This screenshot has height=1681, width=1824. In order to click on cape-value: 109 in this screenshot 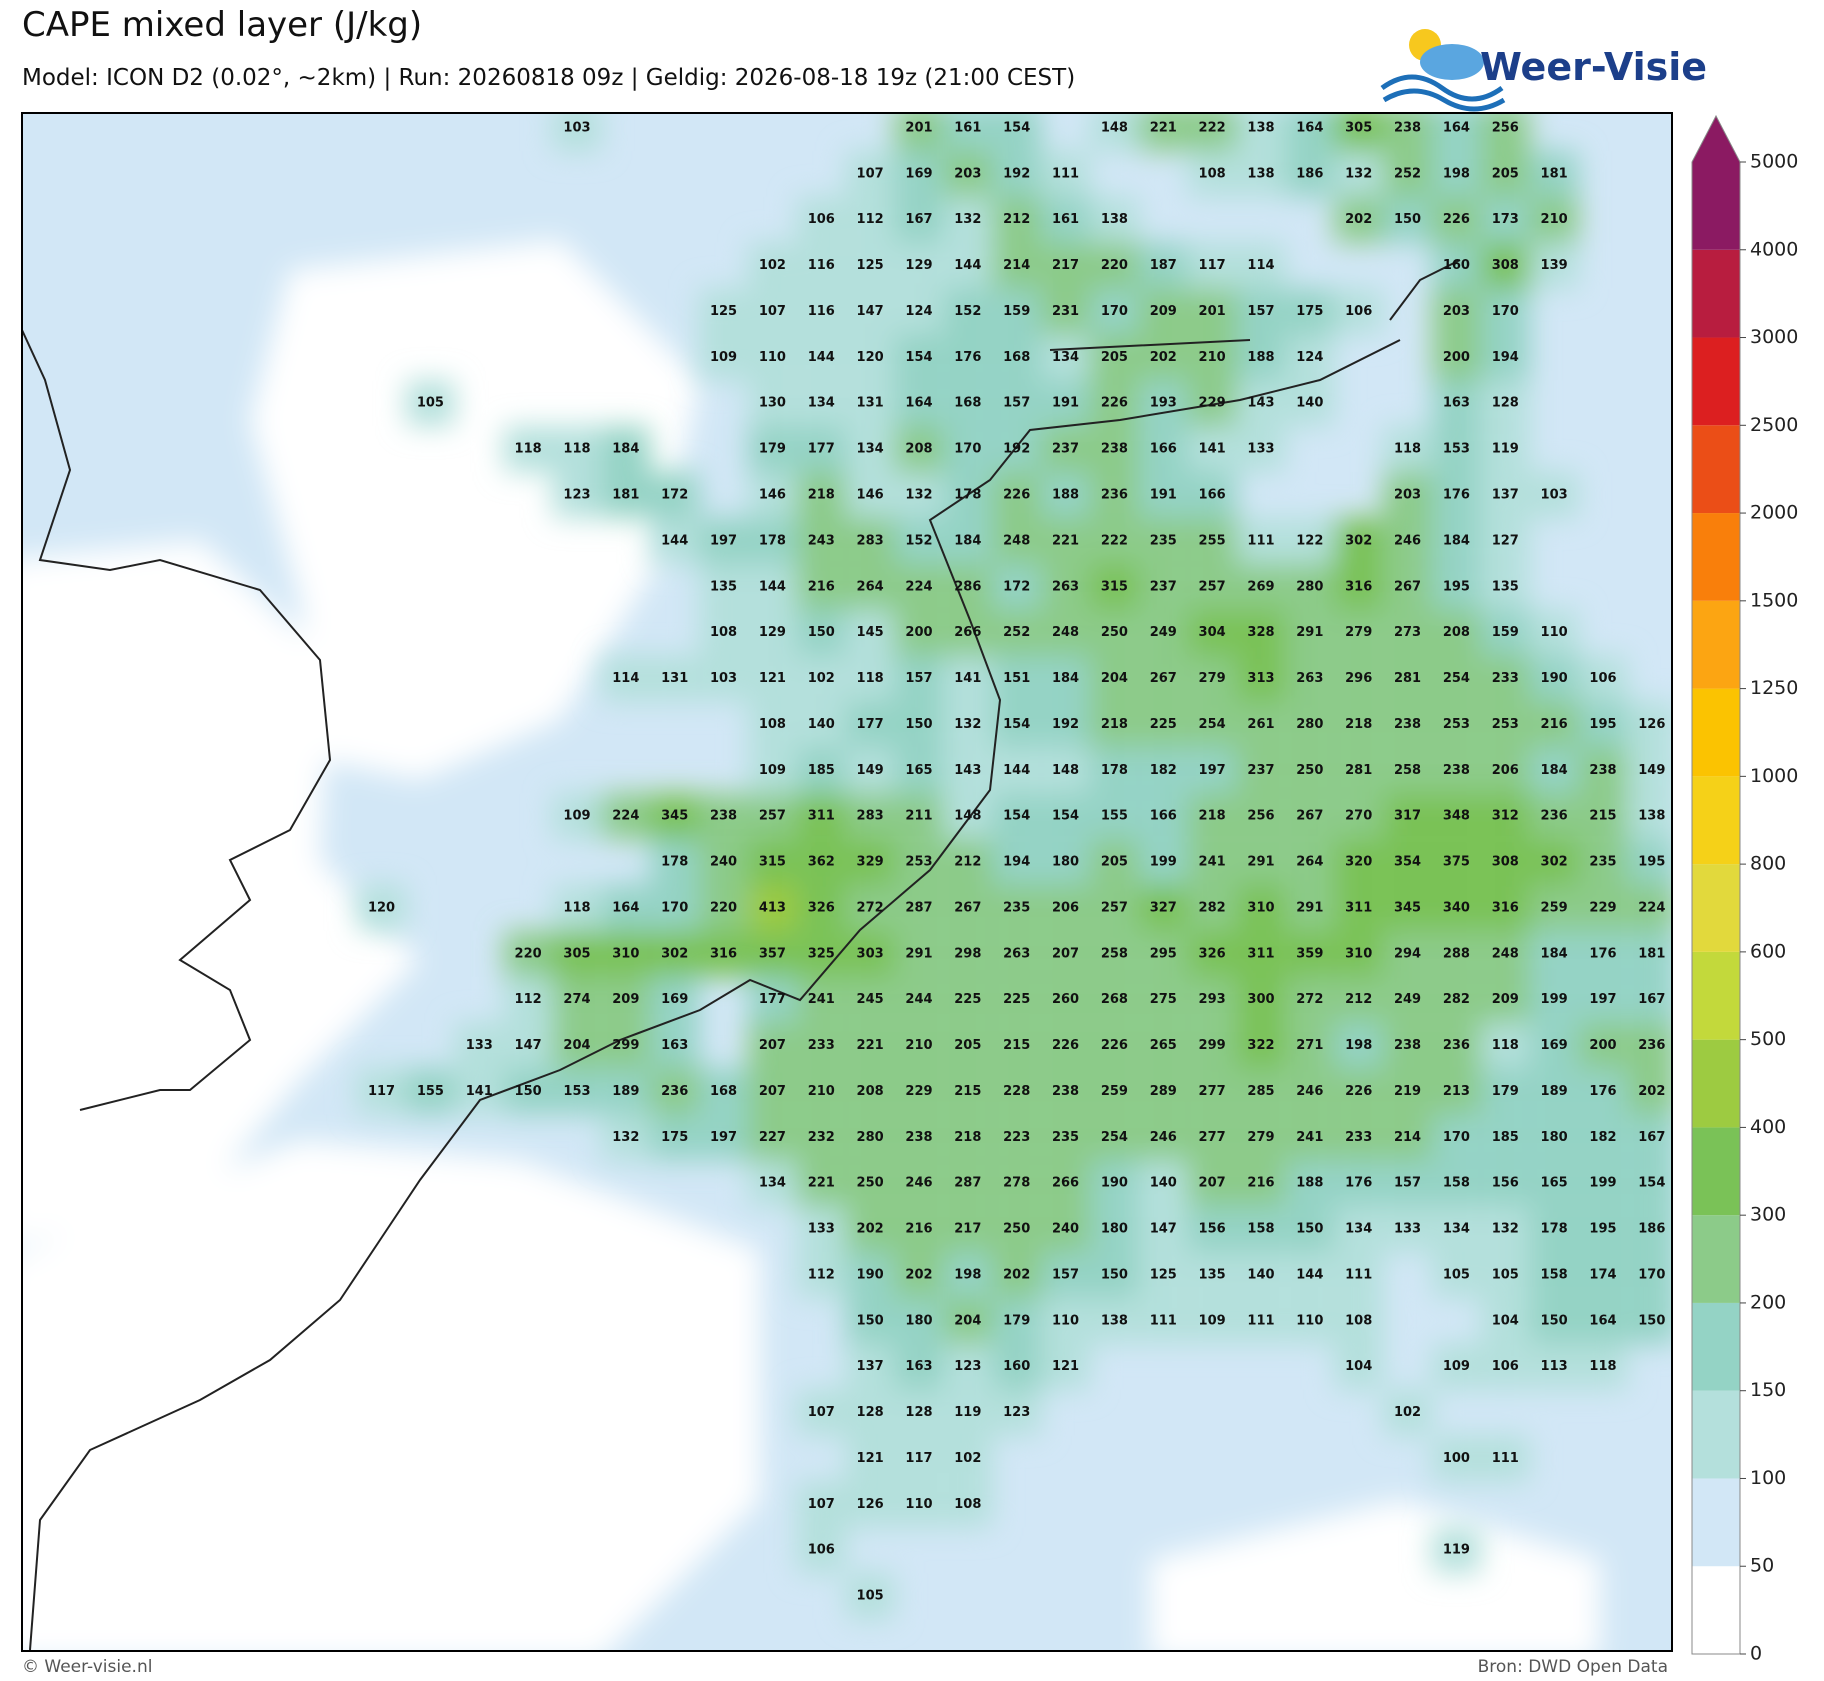, I will do `click(1456, 1366)`.